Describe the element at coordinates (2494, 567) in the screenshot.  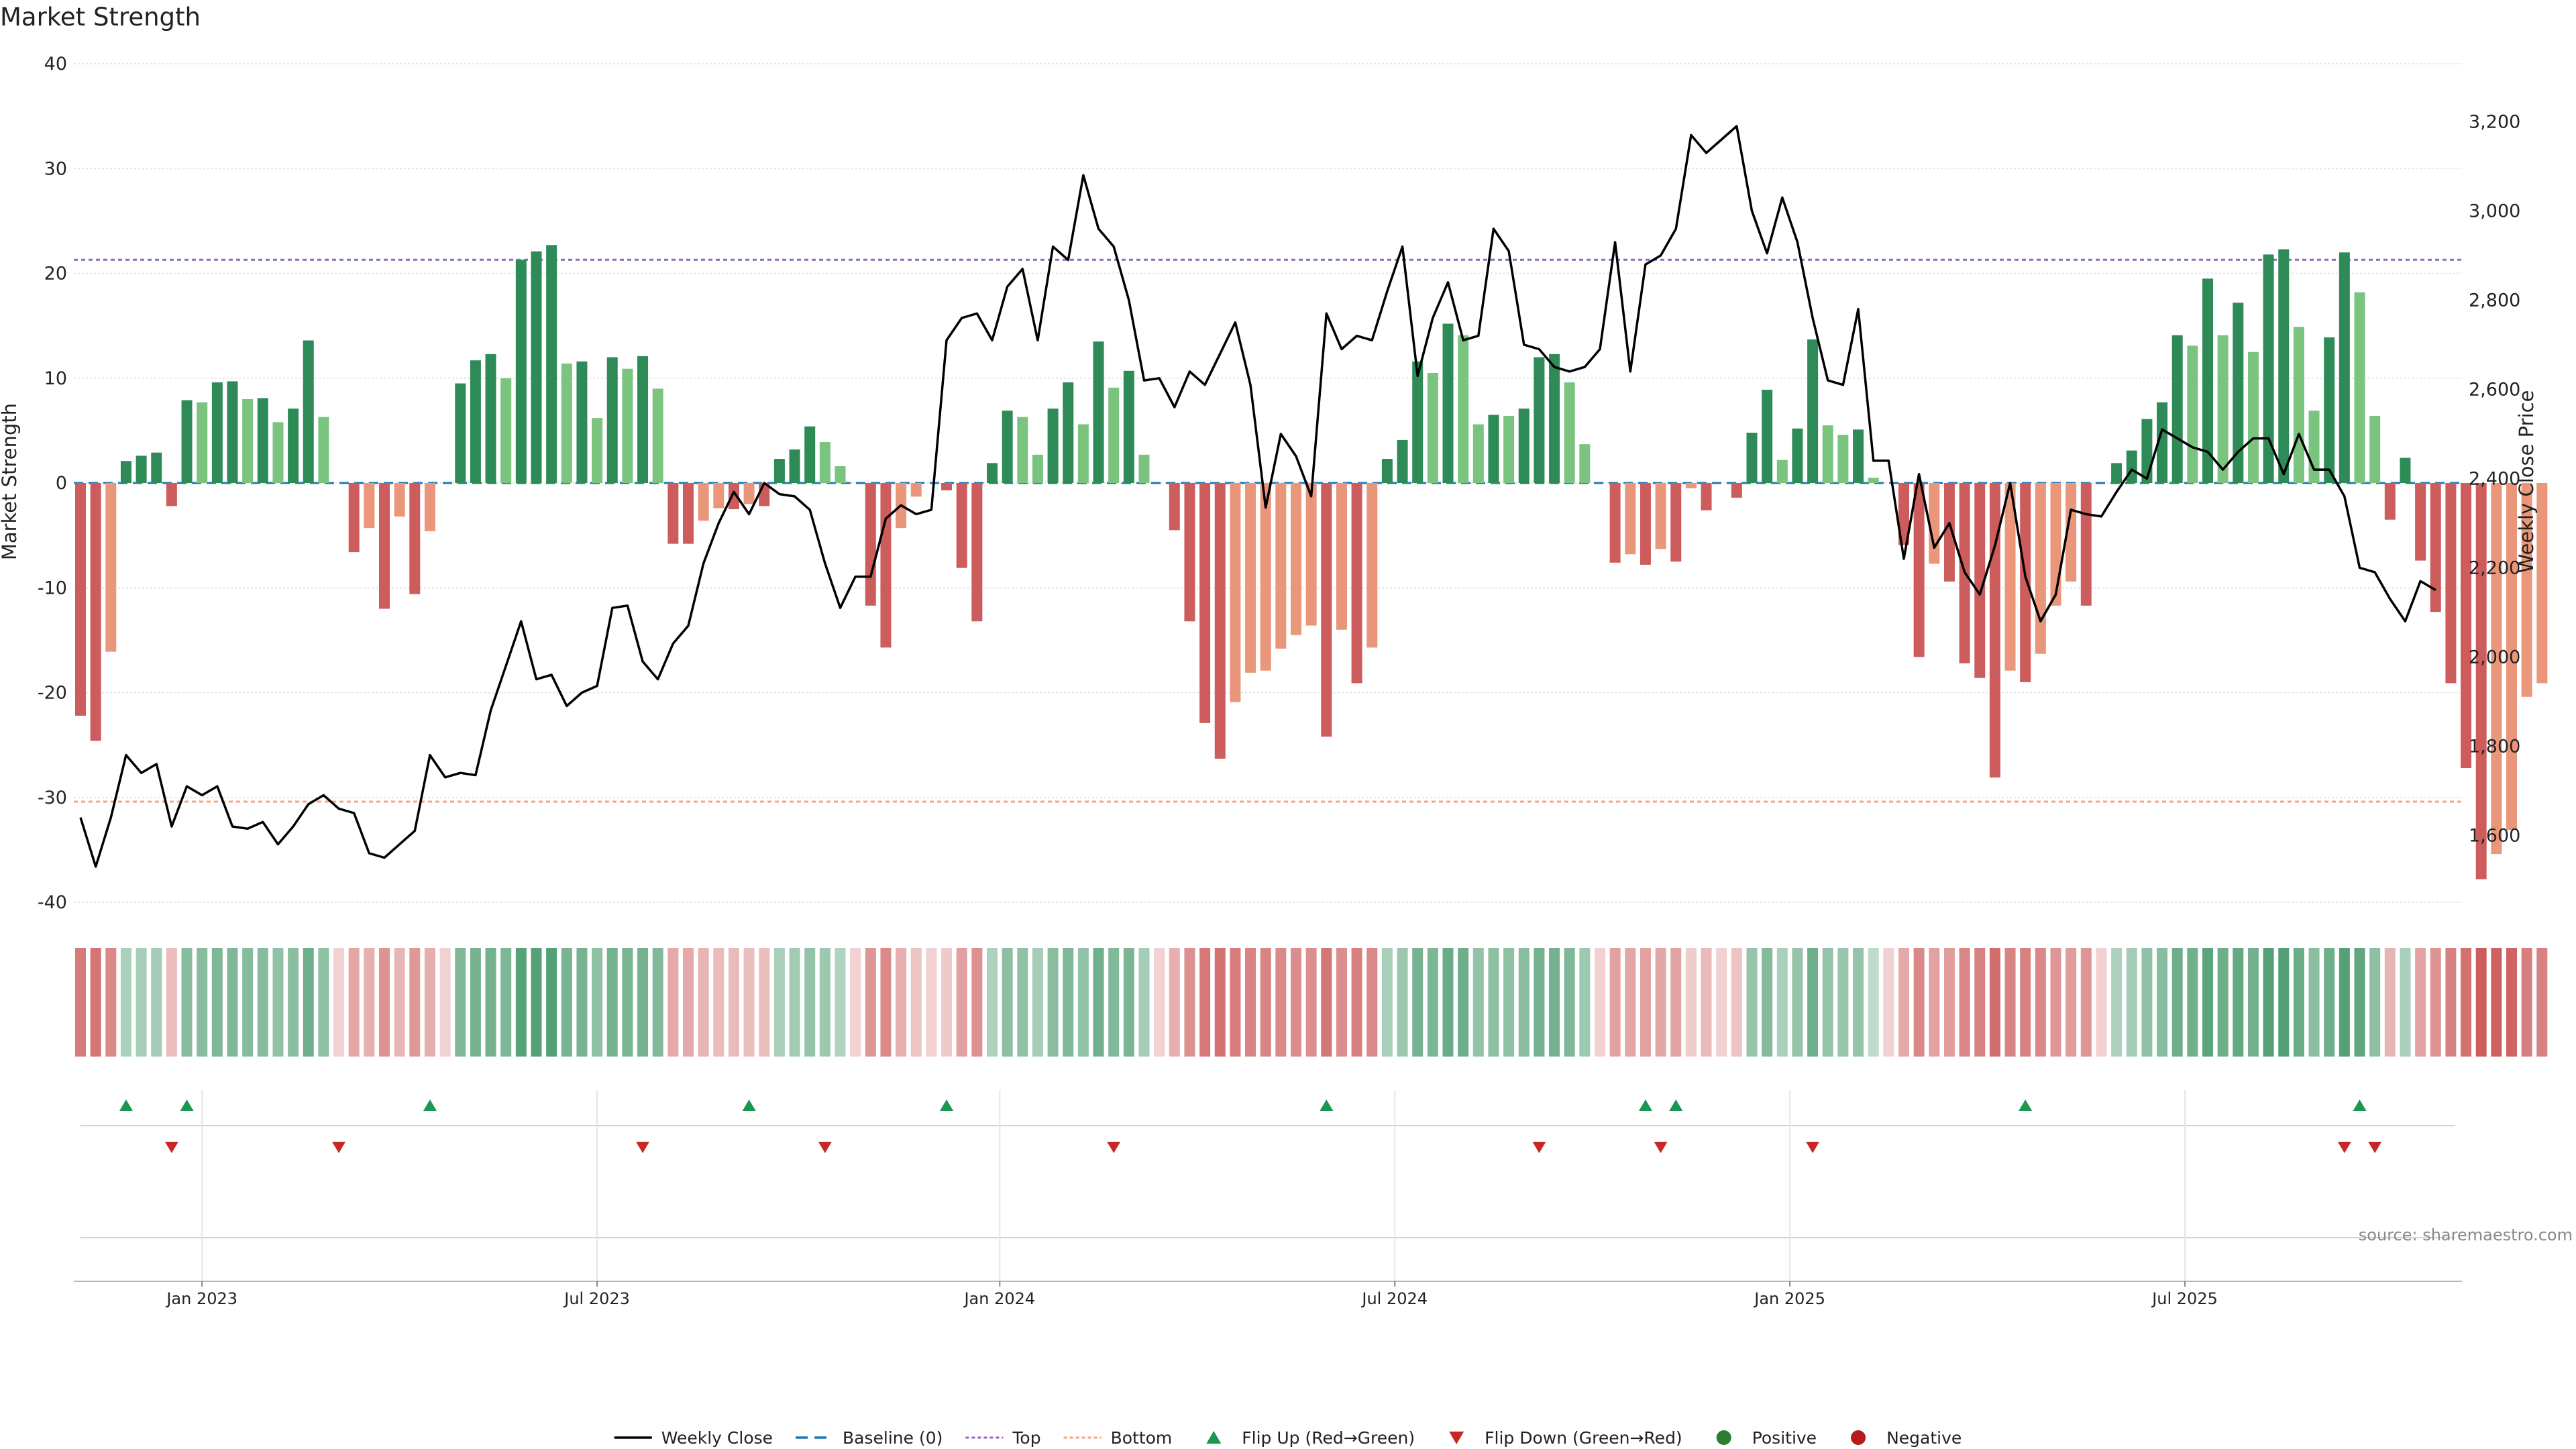
I see `y2-tick-label: 2,200` at that location.